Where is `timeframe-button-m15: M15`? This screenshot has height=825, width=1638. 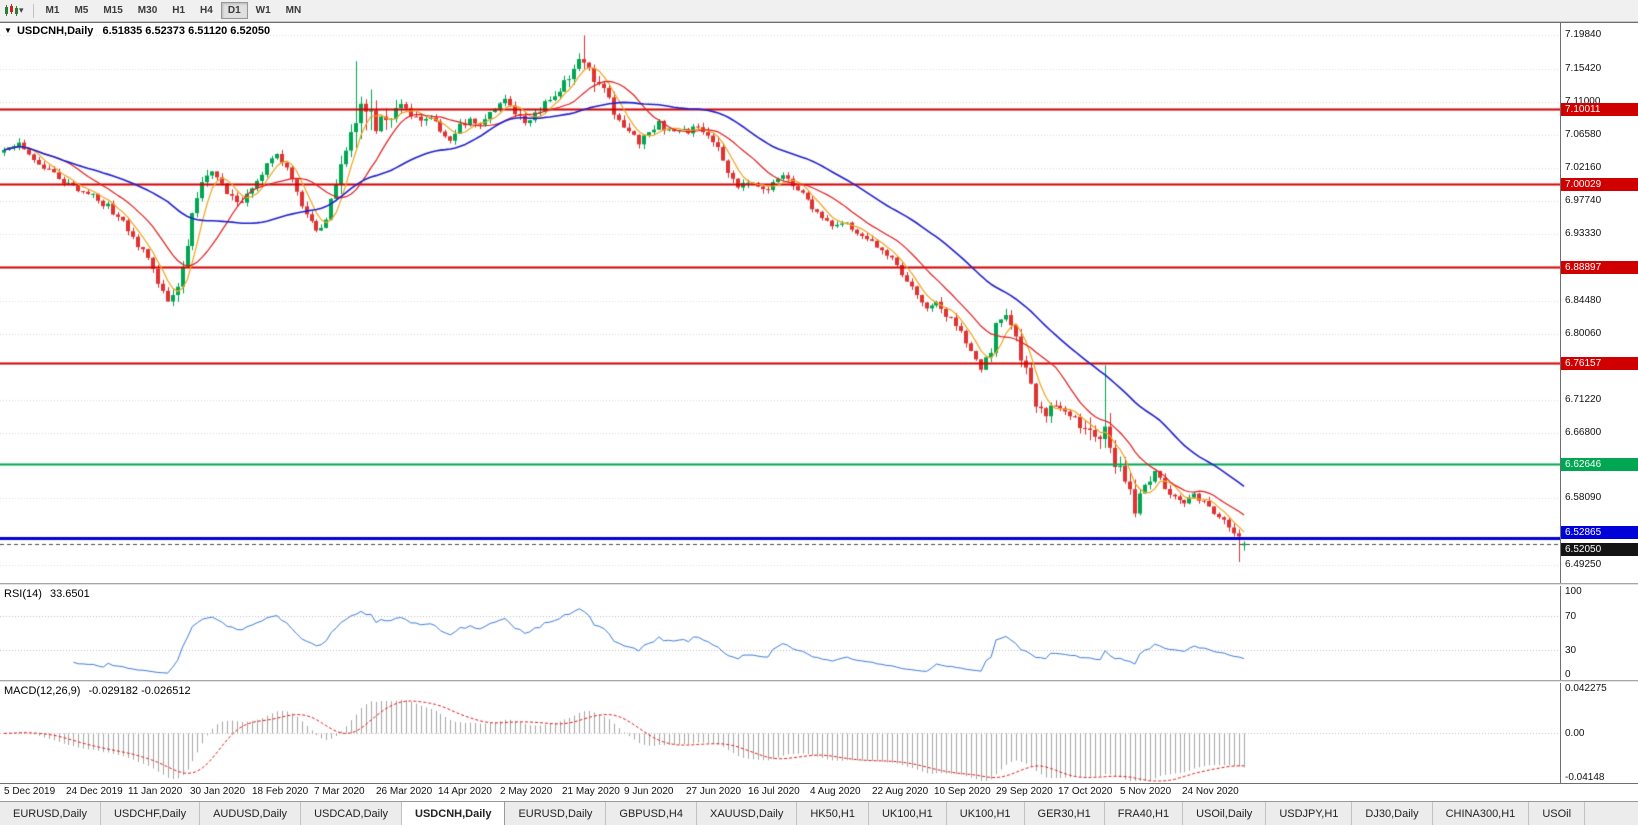 timeframe-button-m15: M15 is located at coordinates (113, 10).